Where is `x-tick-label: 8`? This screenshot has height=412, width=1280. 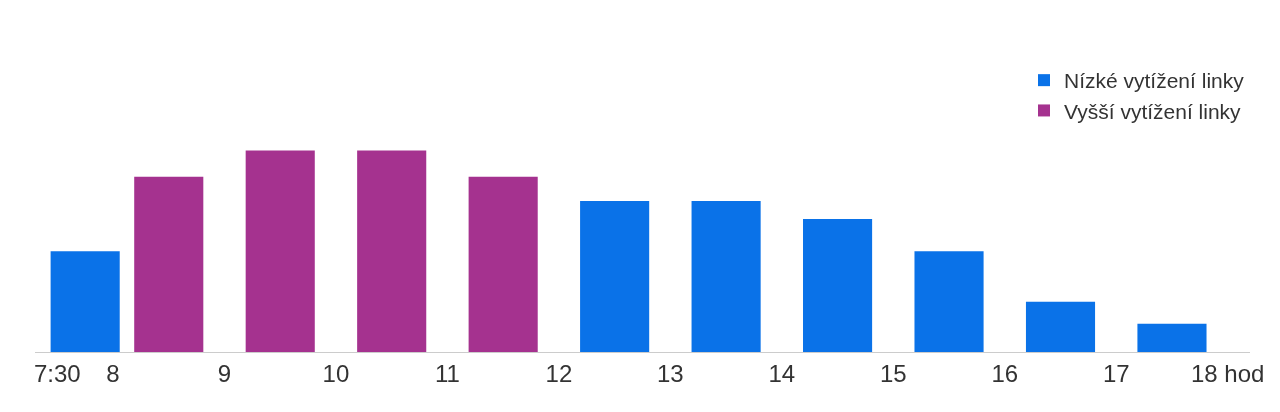
x-tick-label: 8 is located at coordinates (113, 373).